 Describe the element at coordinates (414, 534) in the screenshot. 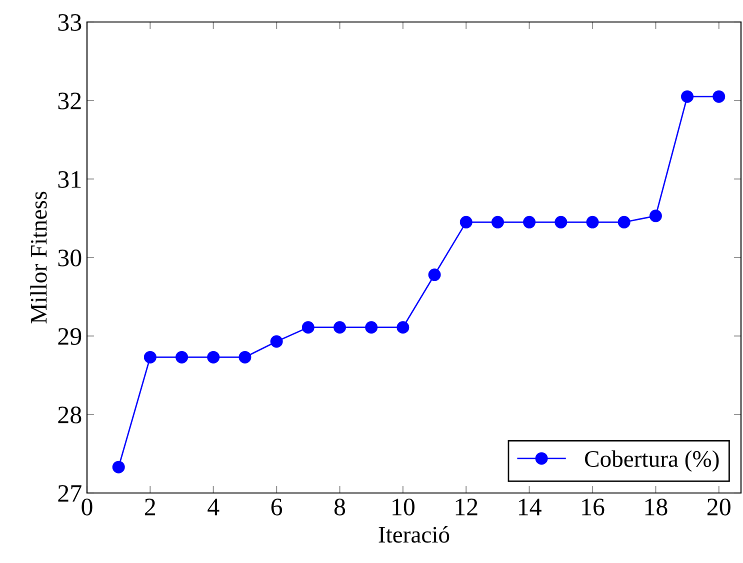

I see `x-axis-title: Iteració` at that location.